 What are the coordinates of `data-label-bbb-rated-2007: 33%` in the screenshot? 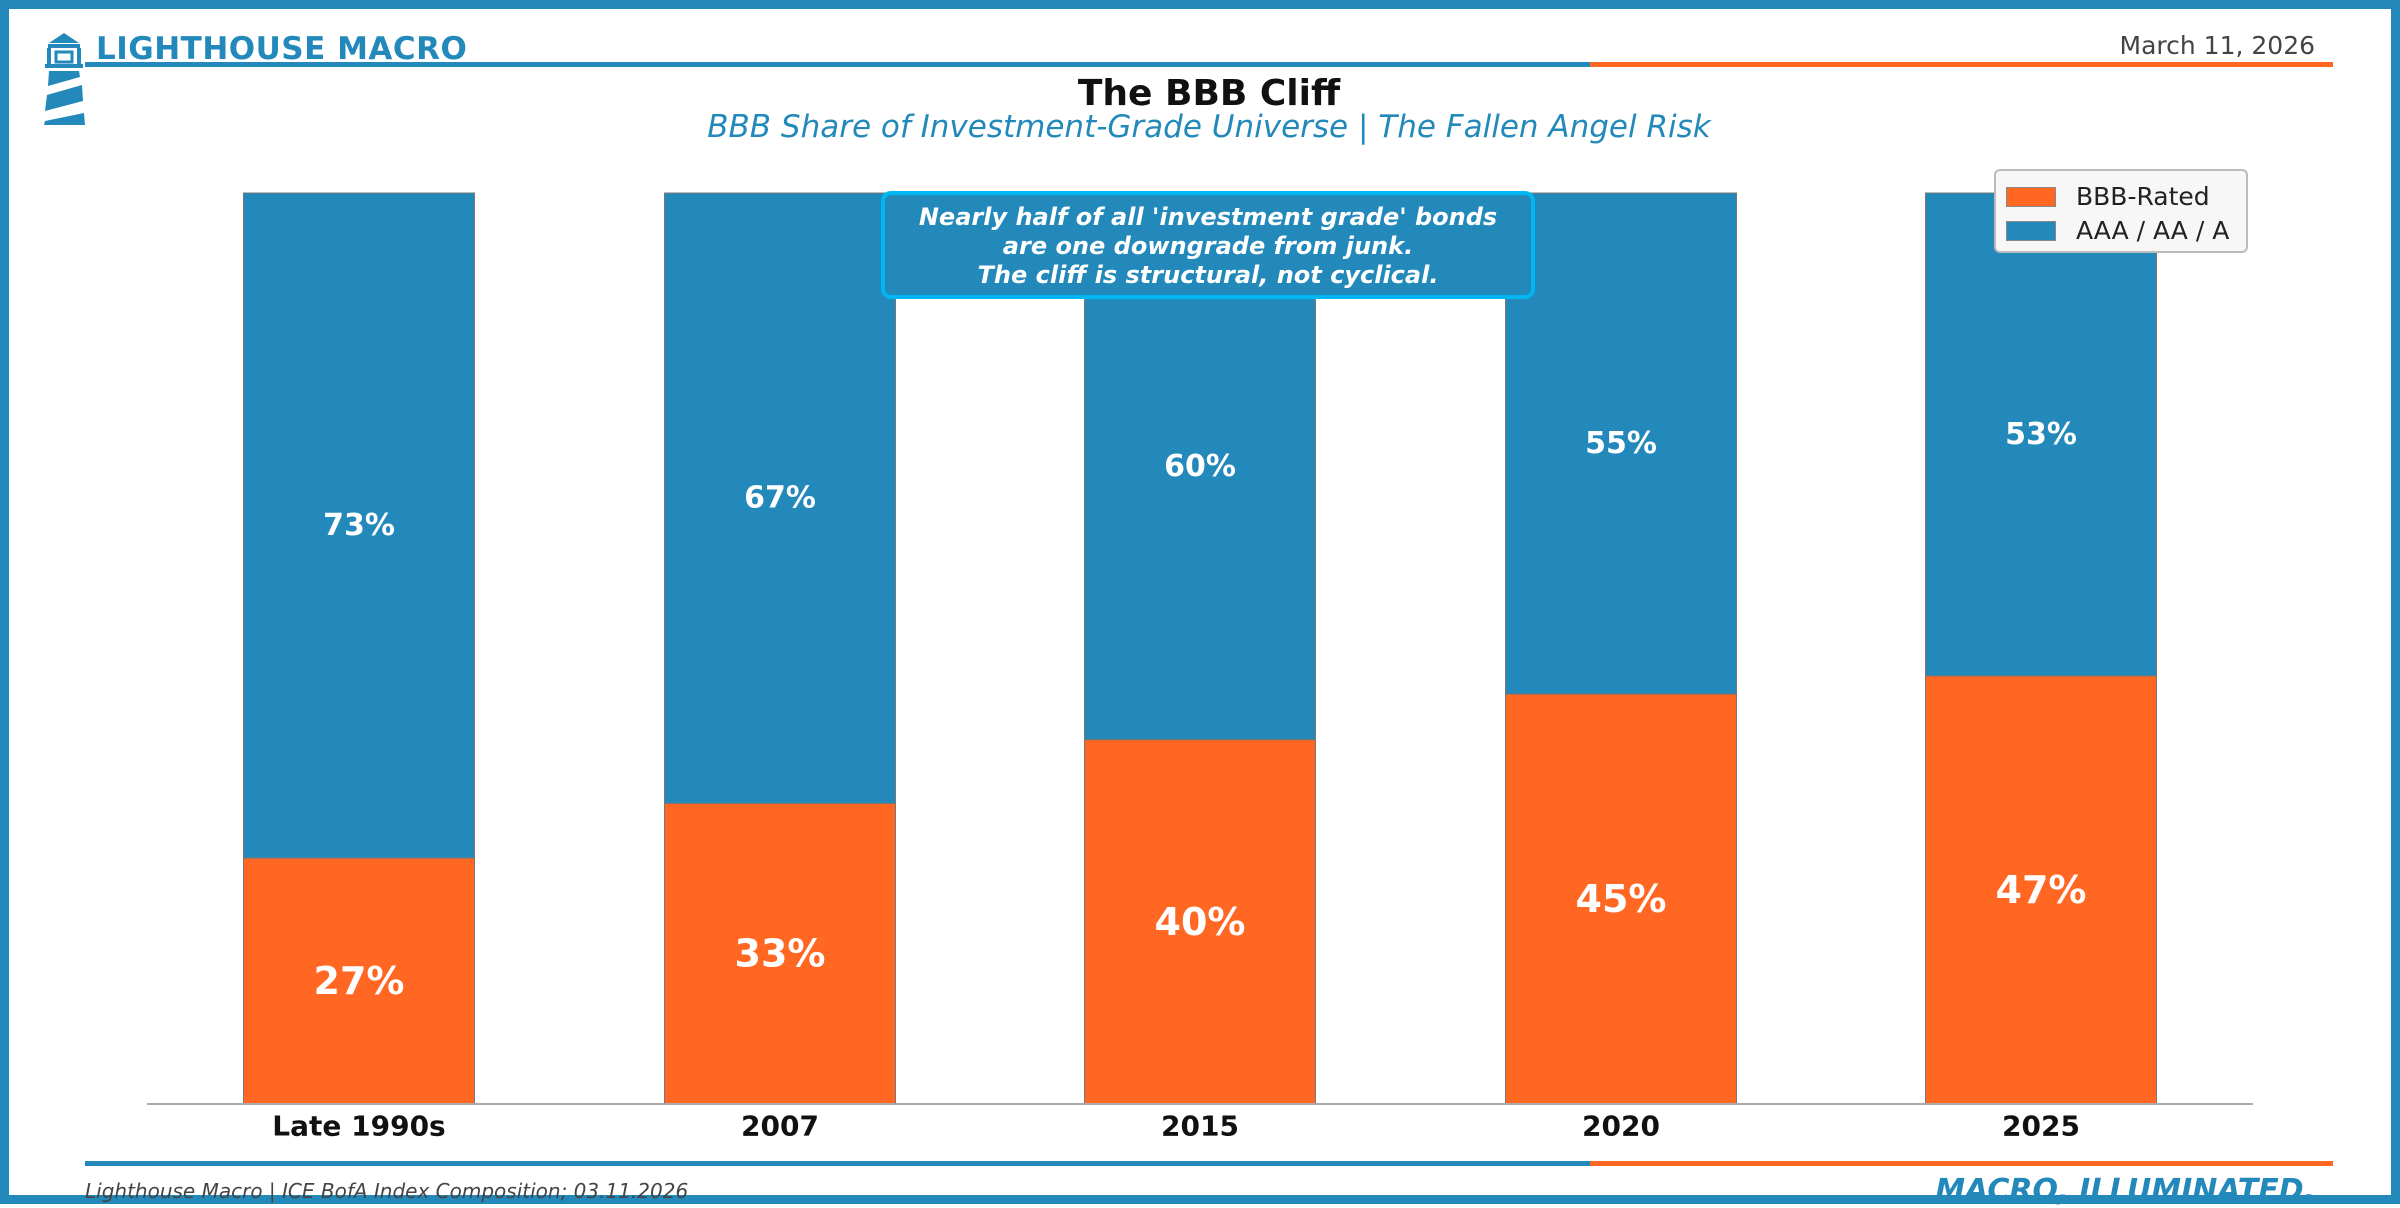 It's located at (780, 954).